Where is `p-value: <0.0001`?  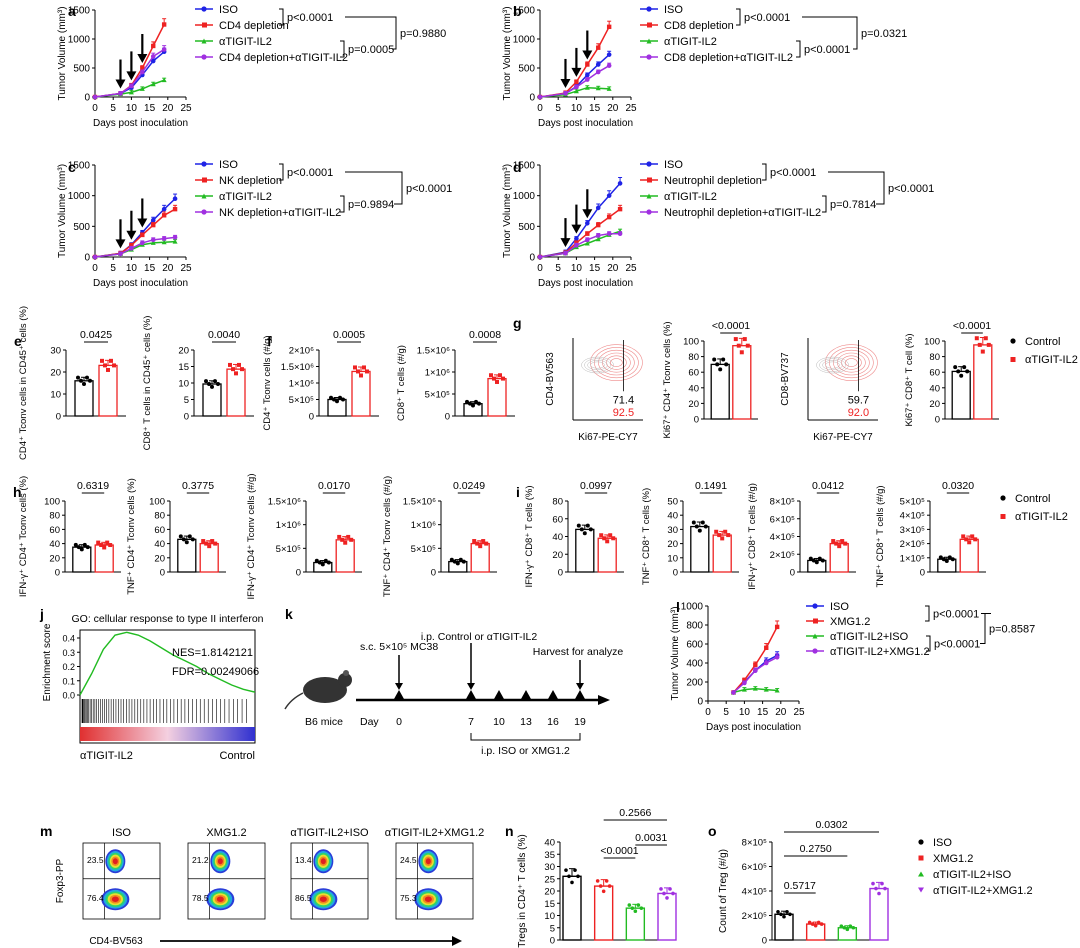
p-value: <0.0001 is located at coordinates (972, 326).